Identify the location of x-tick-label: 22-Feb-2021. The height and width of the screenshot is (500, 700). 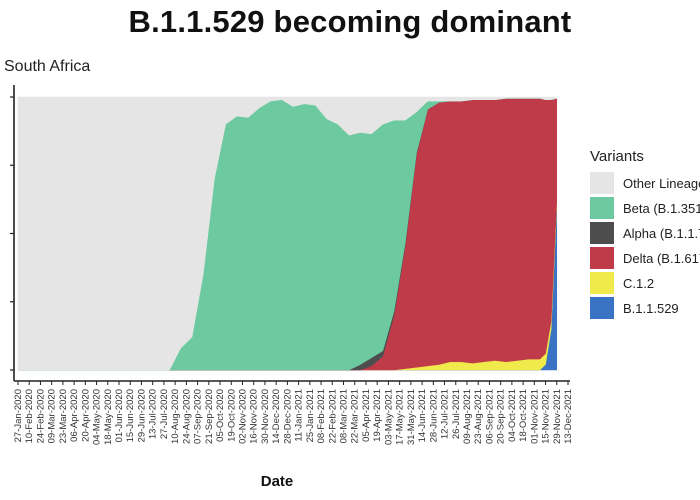
(332, 416).